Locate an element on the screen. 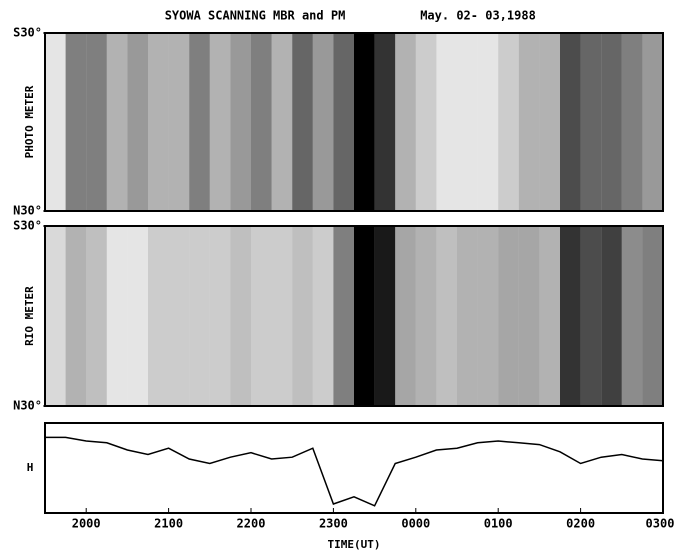 This screenshot has height=554, width=681. x-tick-label: 2200 is located at coordinates (251, 524).